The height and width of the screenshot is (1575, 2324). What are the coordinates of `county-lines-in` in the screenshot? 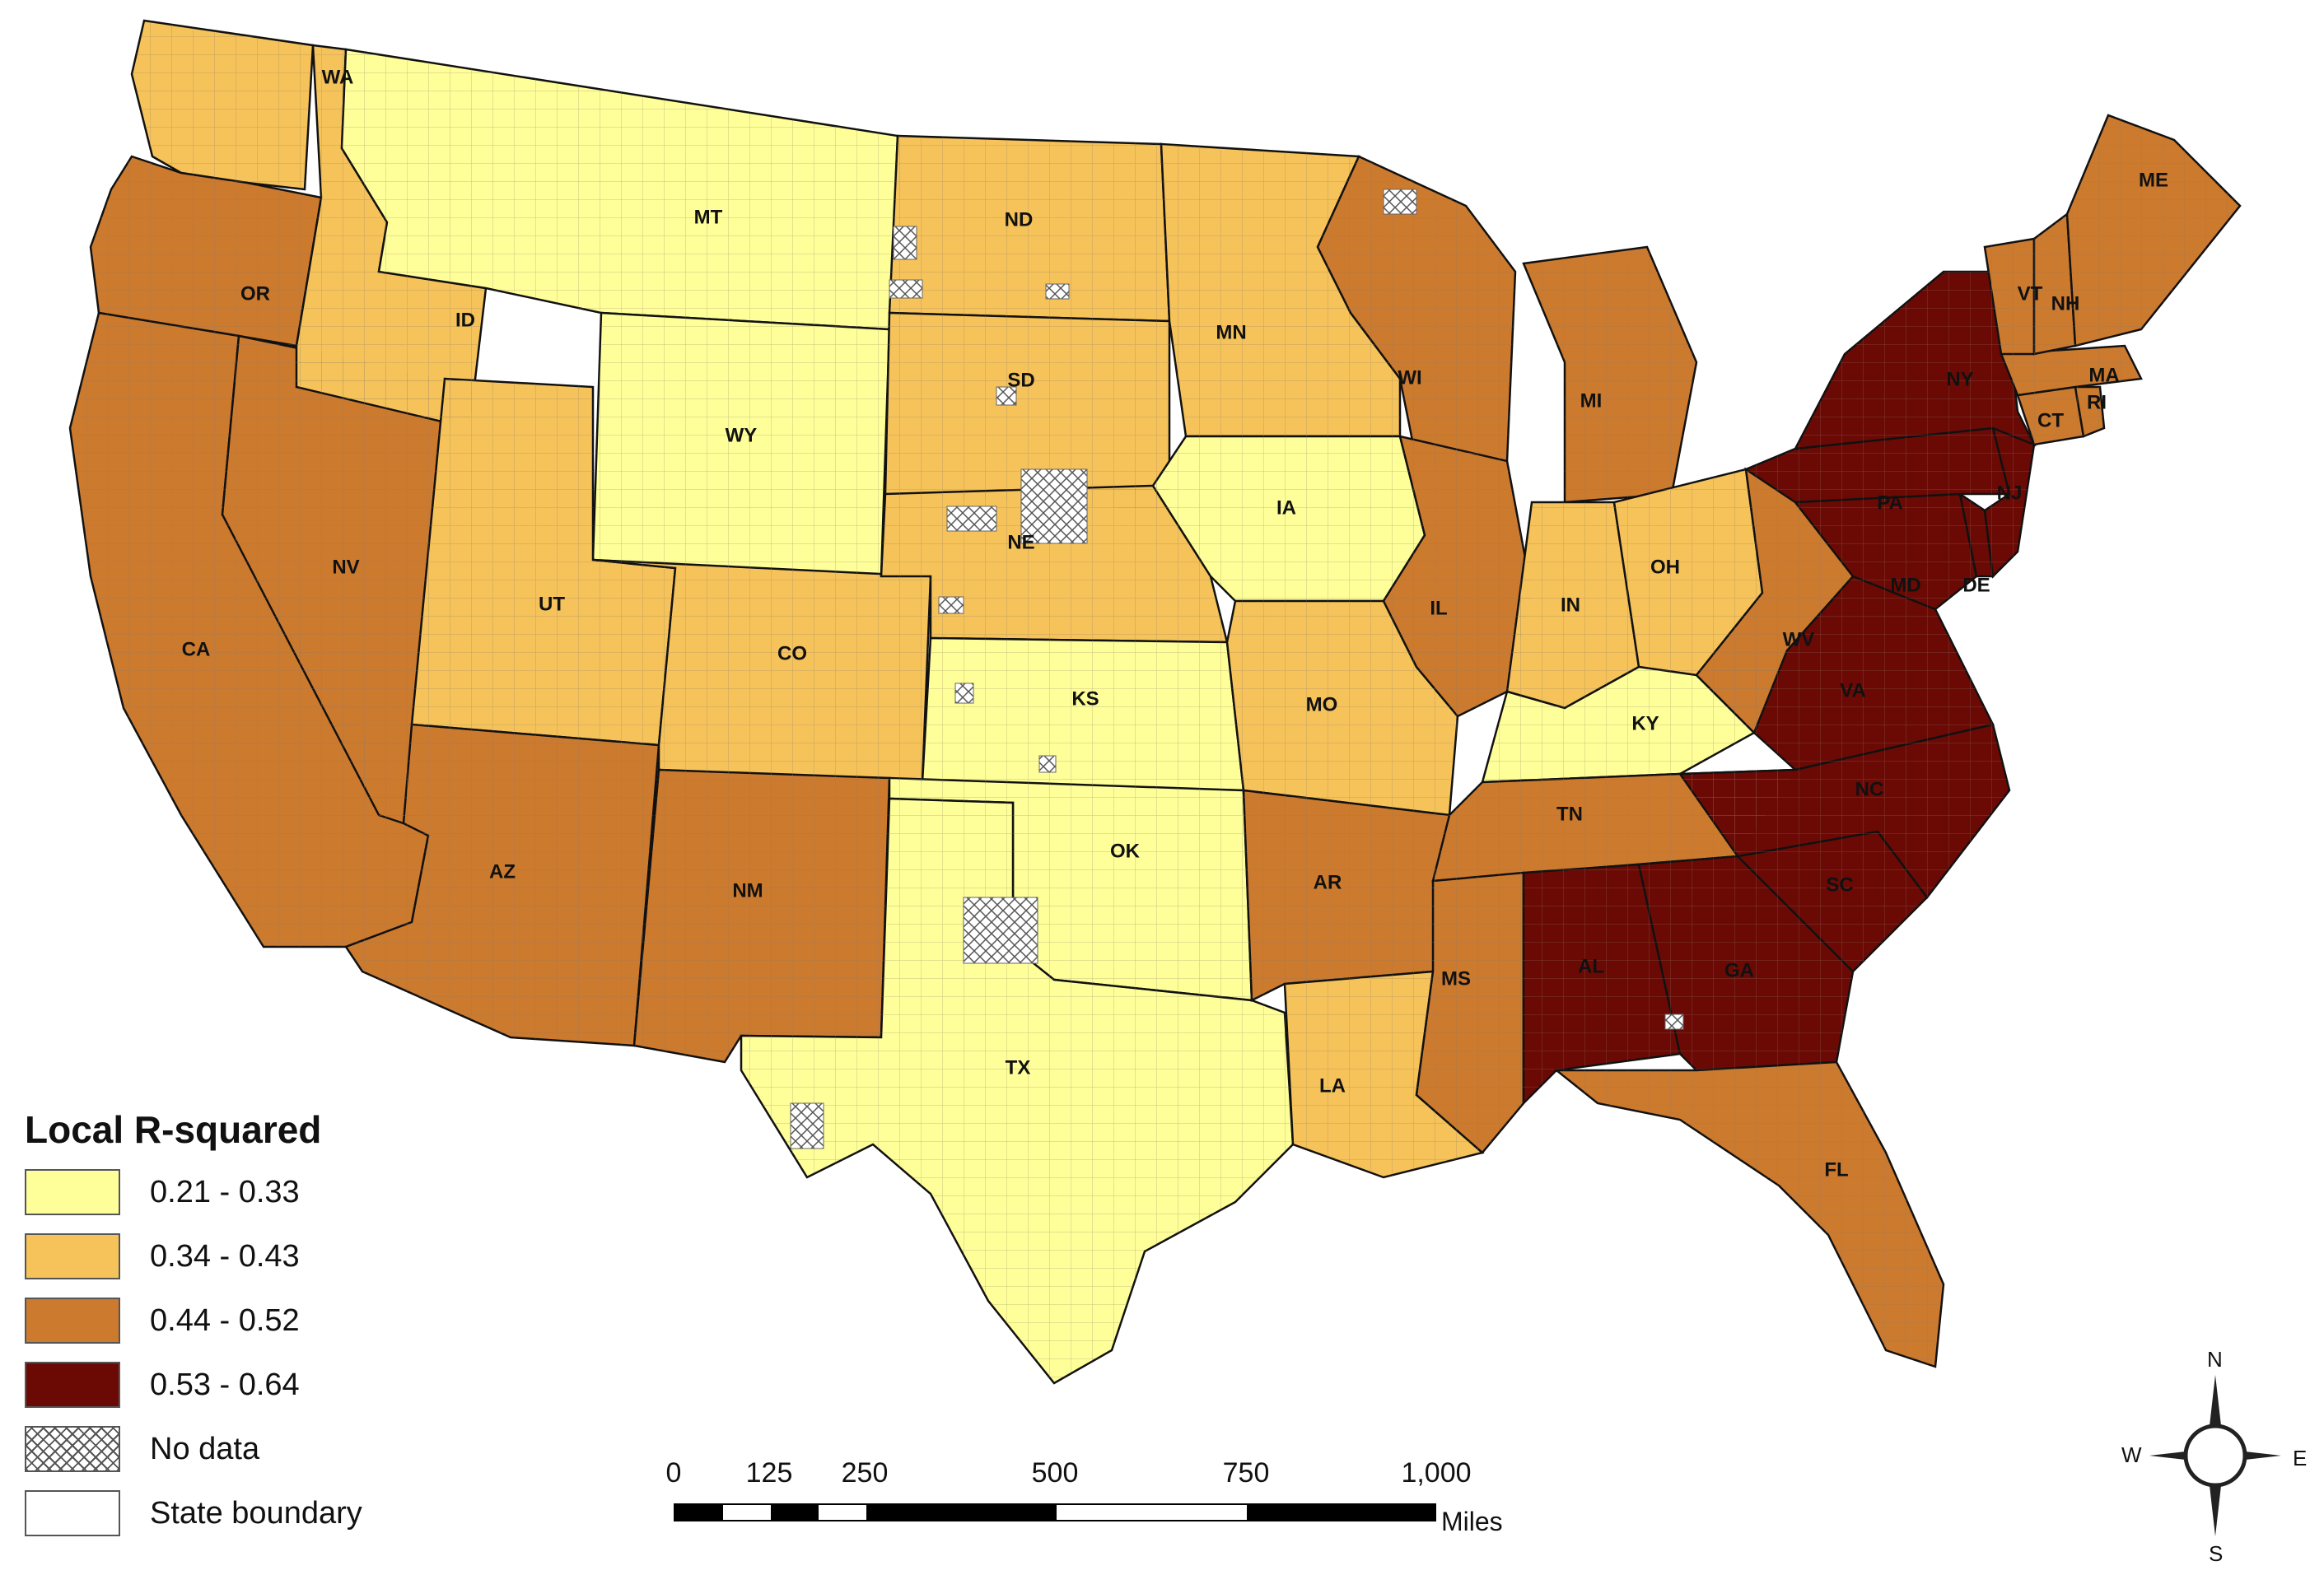 It's located at (1573, 605).